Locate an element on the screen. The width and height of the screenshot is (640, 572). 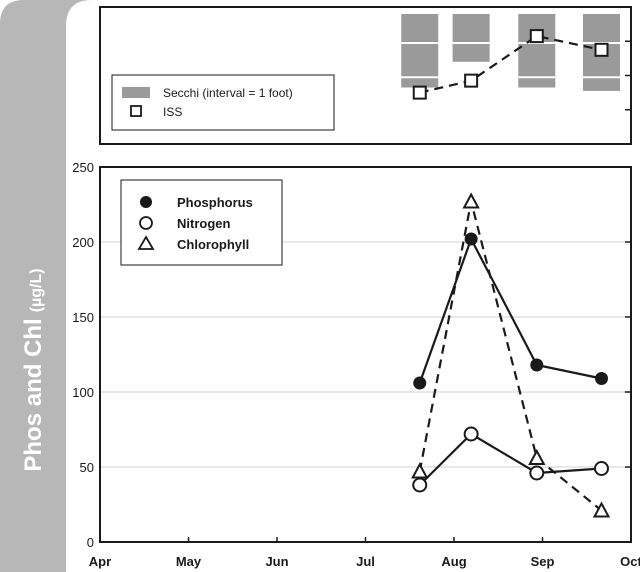
top-legend-box is located at coordinates (223, 102).